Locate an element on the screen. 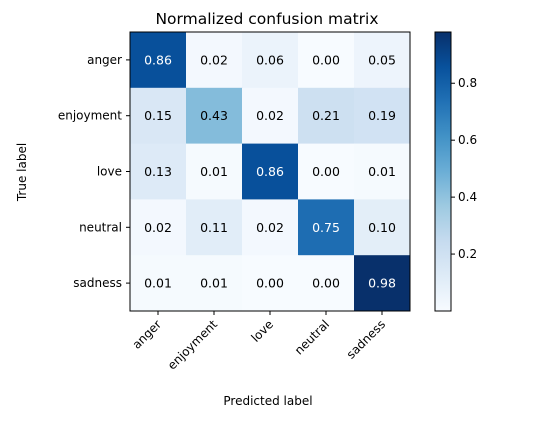  cell-value-label: 0.11 is located at coordinates (214, 227).